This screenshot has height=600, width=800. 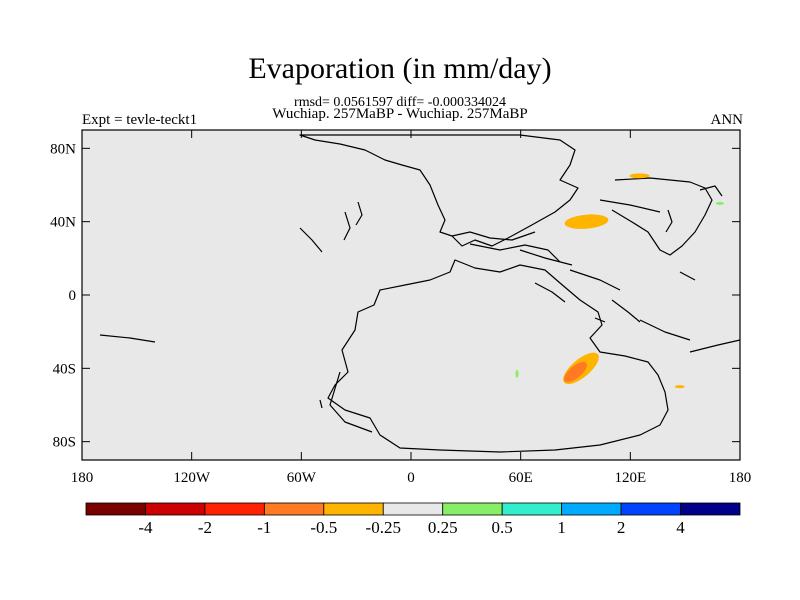 I want to click on colorbar-label: -2, so click(x=205, y=527).